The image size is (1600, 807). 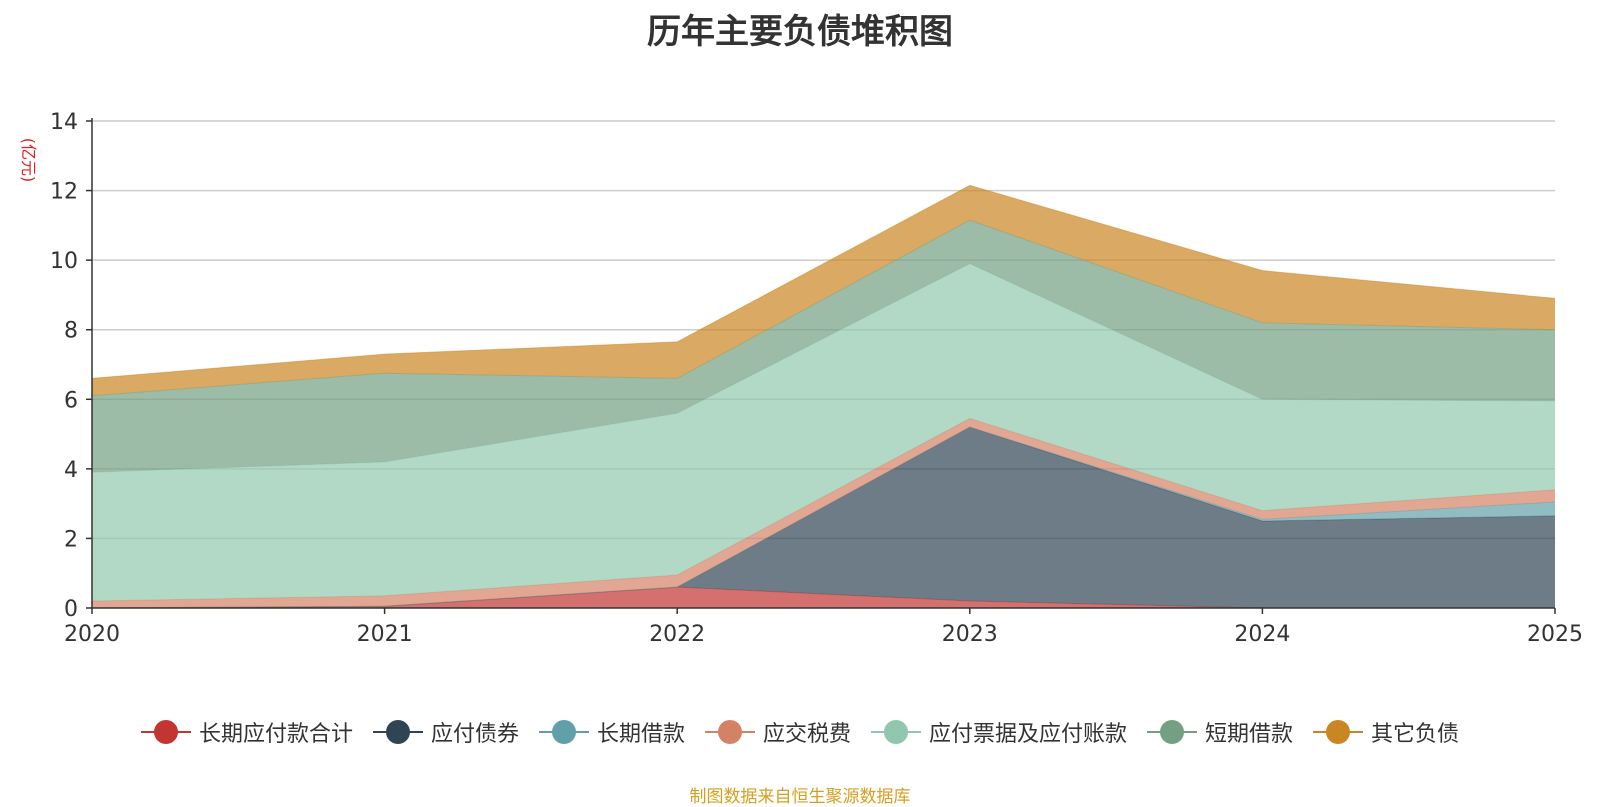 What do you see at coordinates (800, 32) in the screenshot?
I see `chart-title: 历年主要负债堆积图` at bounding box center [800, 32].